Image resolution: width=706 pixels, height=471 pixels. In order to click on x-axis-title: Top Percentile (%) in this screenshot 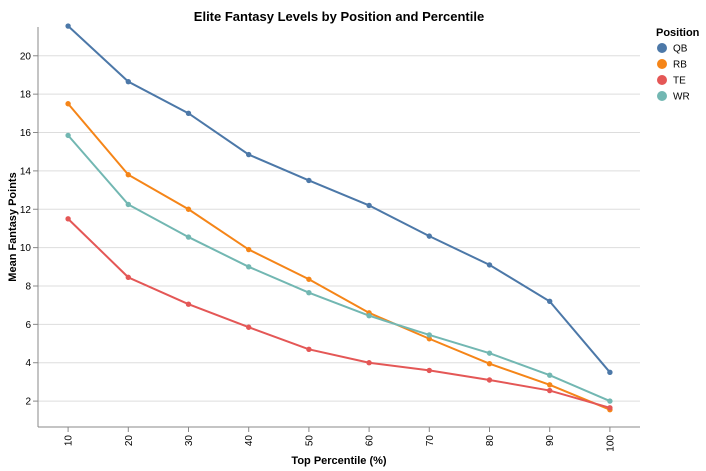, I will do `click(338, 461)`.